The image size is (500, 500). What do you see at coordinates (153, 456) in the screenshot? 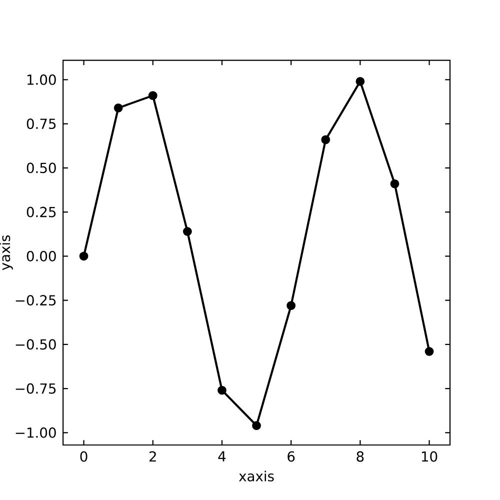
I see `x-tick-label: 2` at bounding box center [153, 456].